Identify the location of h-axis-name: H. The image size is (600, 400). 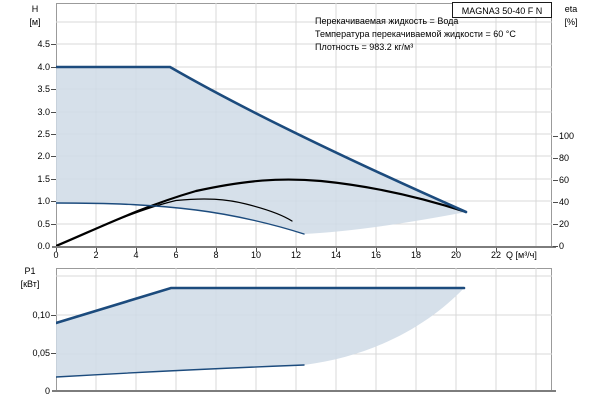
(35, 9).